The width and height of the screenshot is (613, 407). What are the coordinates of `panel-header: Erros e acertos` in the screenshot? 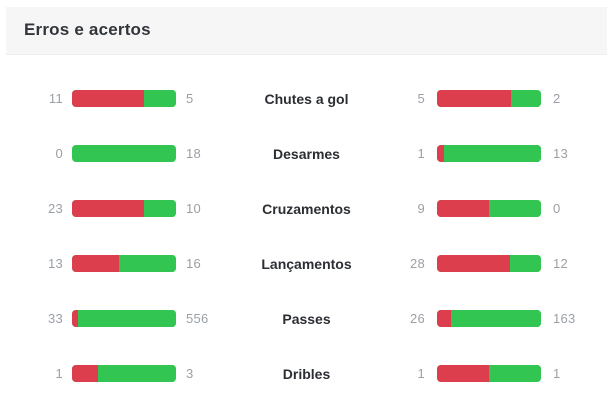 It's located at (306, 31).